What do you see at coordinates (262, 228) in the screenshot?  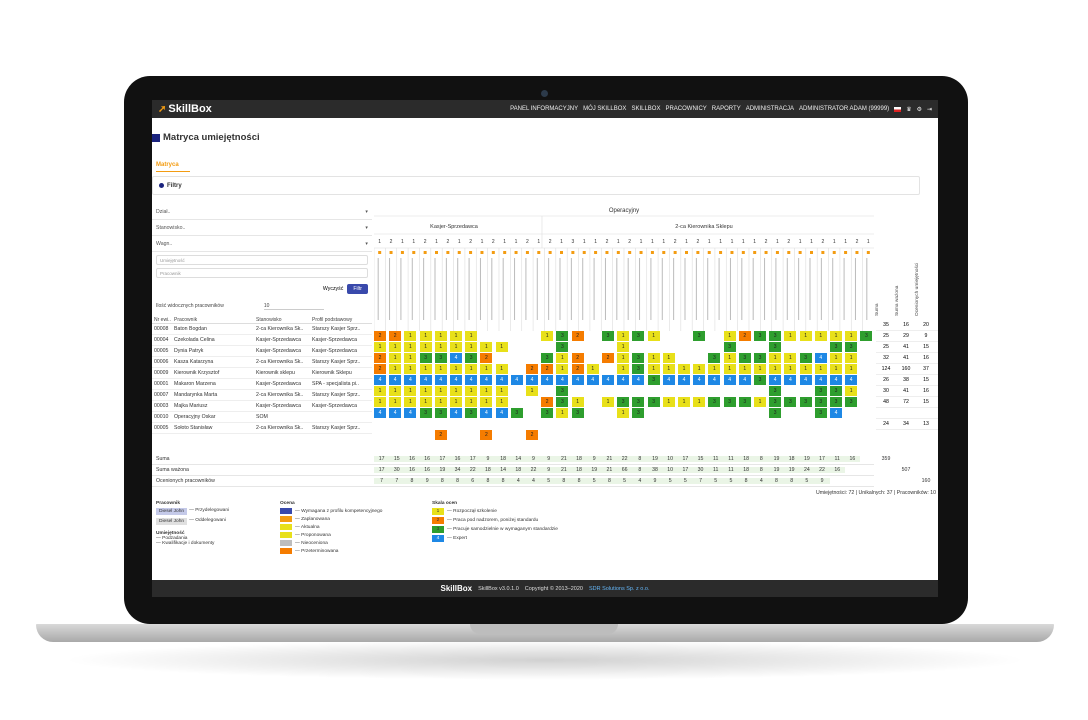 I see `select-stanowisko: Stanowisko.. ▾` at bounding box center [262, 228].